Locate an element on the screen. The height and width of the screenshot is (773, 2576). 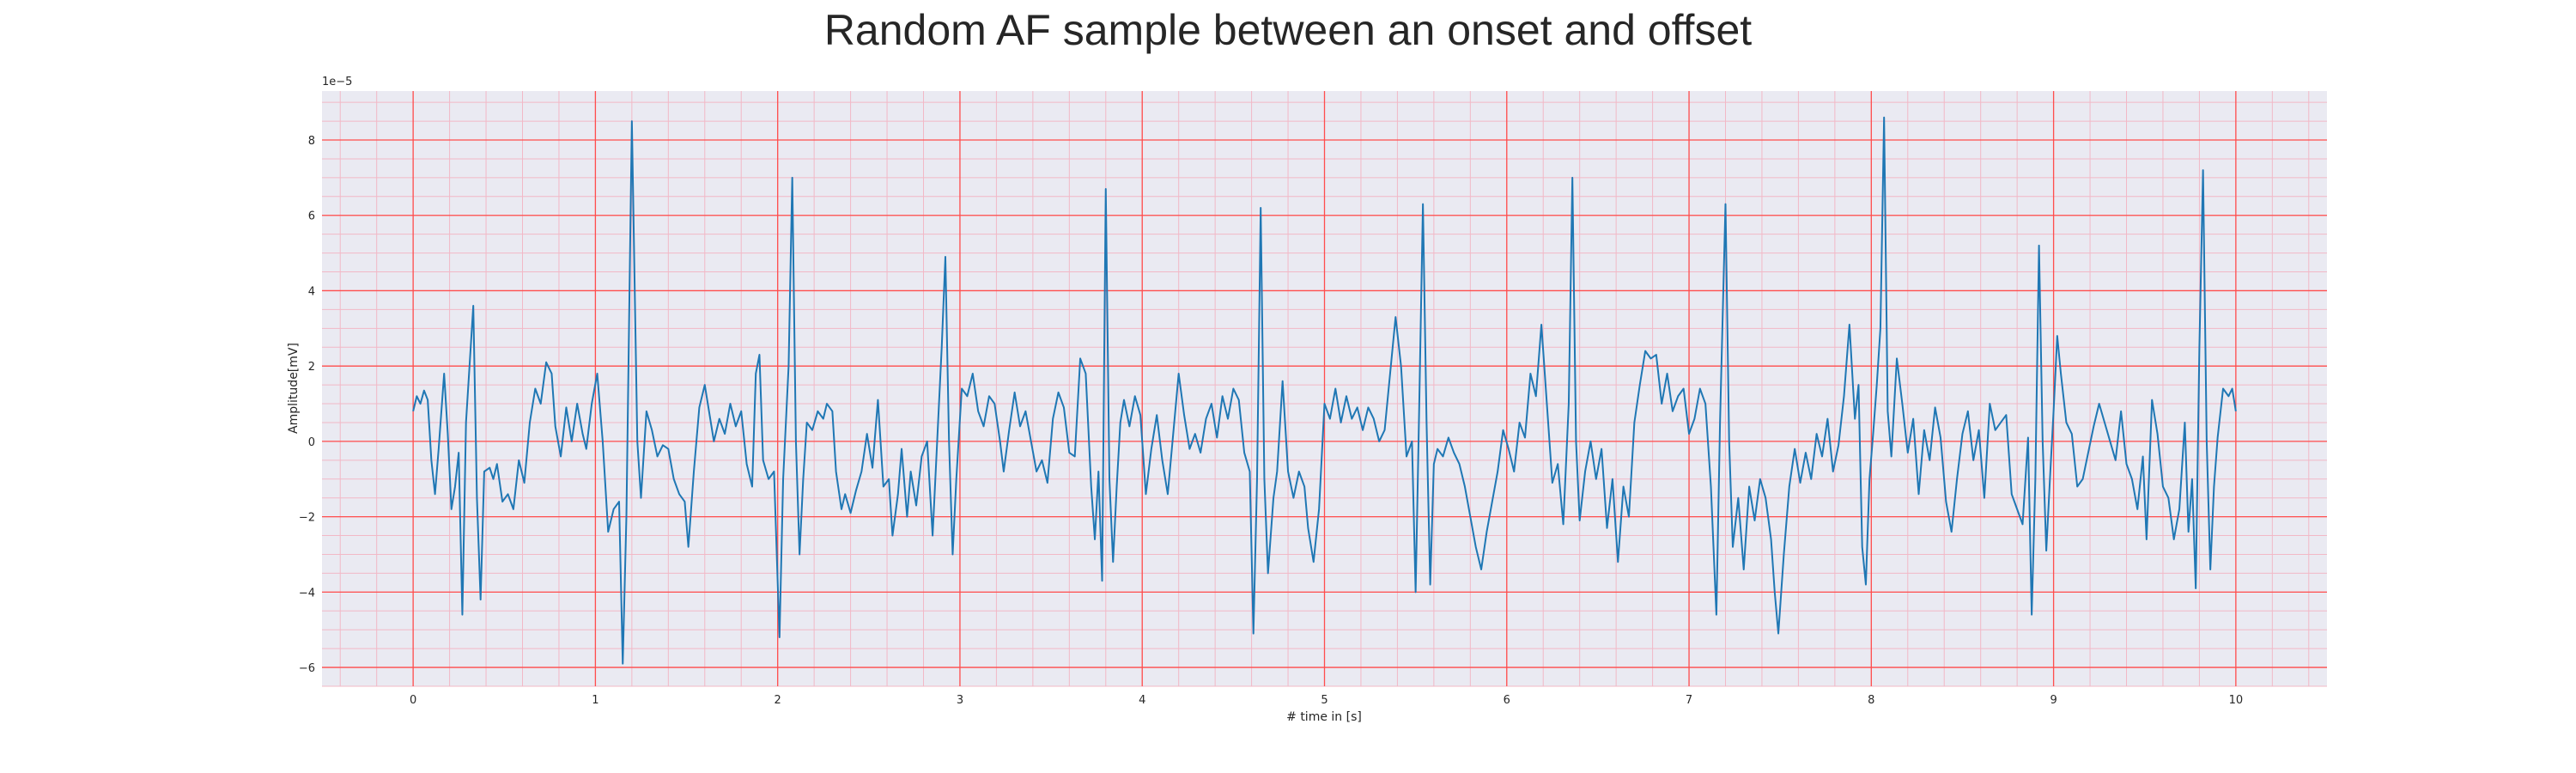
x-tick-label: 8 is located at coordinates (1871, 700).